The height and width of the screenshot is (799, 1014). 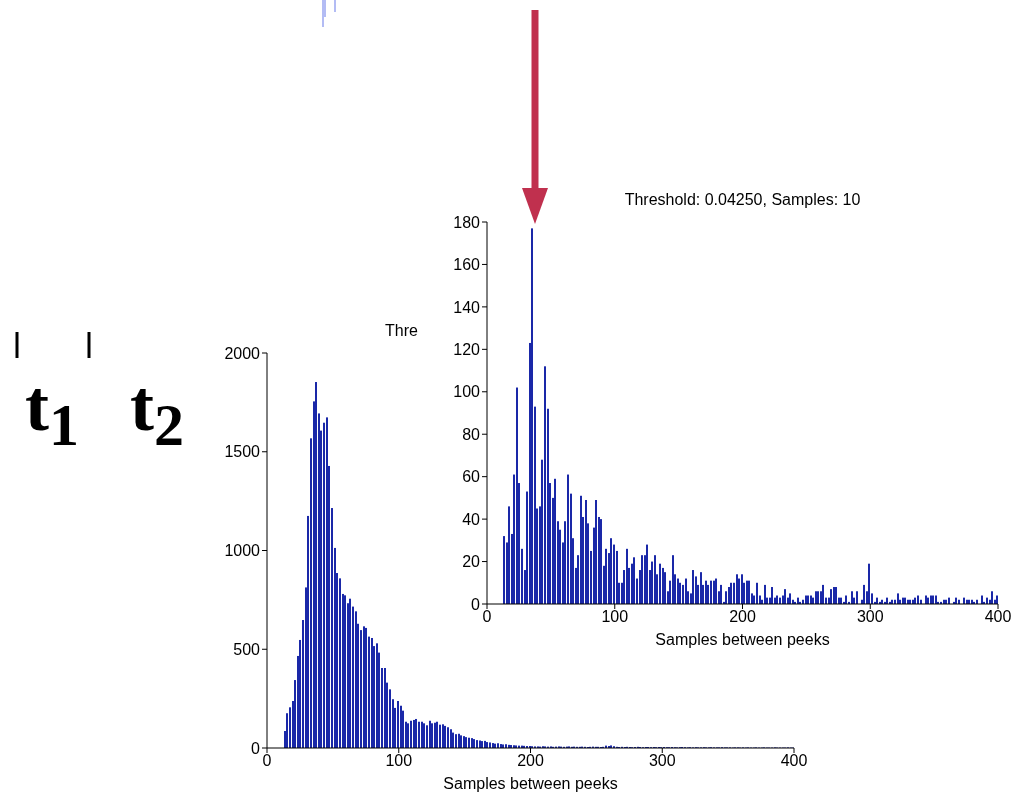 I want to click on y-tick-label: 100, so click(x=467, y=392).